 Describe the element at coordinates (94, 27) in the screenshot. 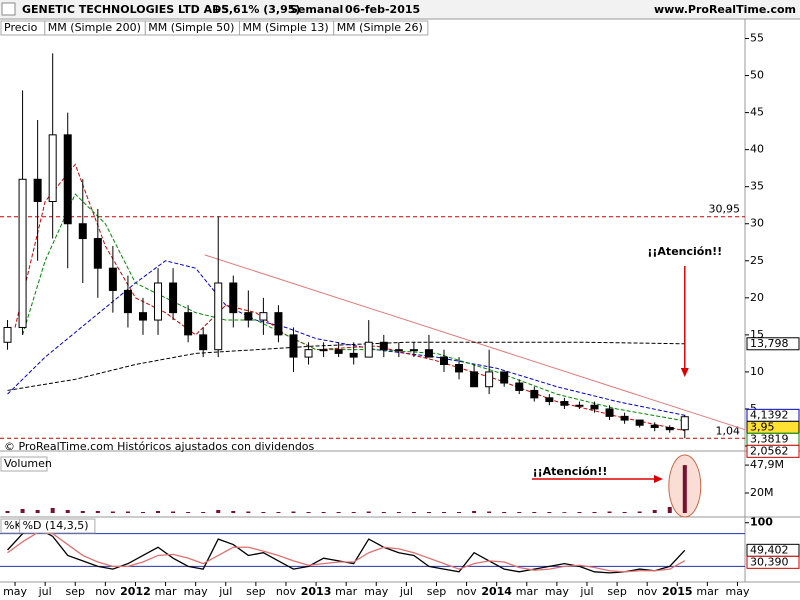

I see `legend-label: MM (Simple 200)` at that location.